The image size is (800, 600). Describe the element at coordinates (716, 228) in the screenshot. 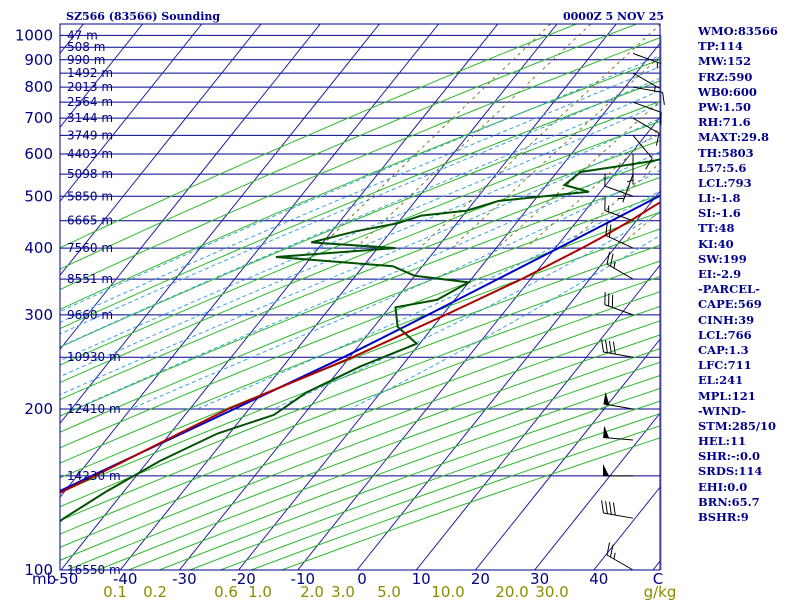

I see `index-item: TT:48` at that location.